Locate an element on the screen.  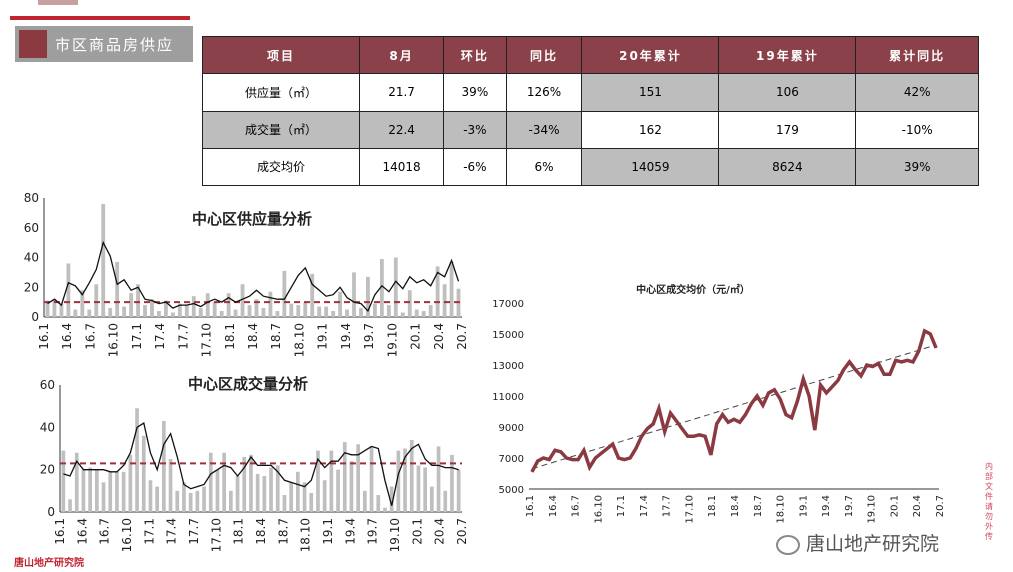
x-tick-label: 18.1 is located at coordinates (230, 336).